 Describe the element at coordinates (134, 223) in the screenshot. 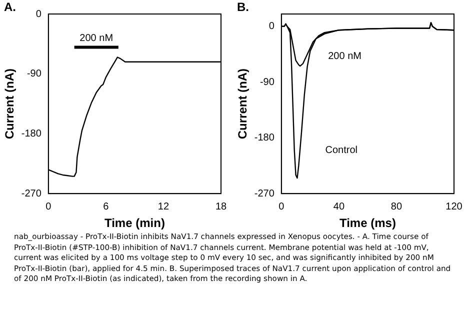

I see `x-axis-title: Time (min)` at that location.